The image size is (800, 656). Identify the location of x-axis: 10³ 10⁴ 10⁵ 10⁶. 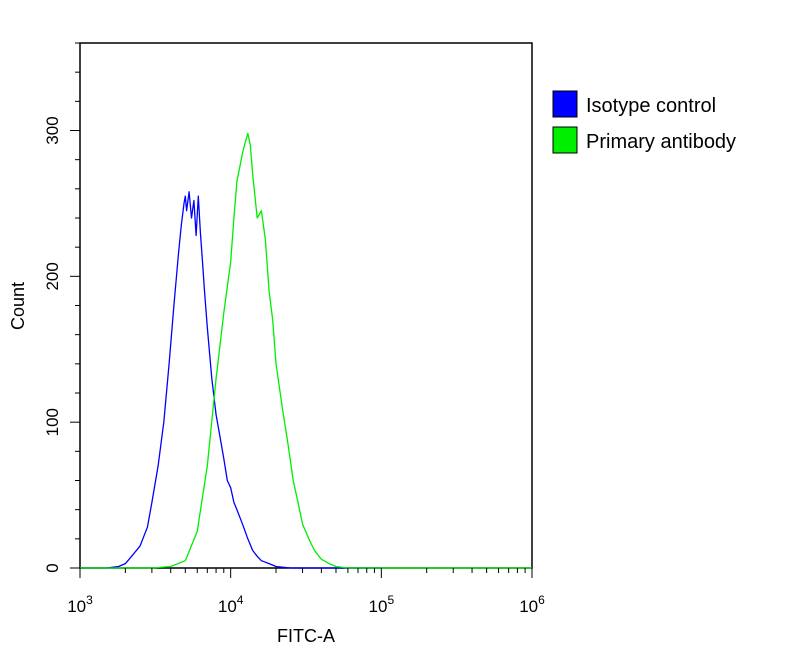
(306, 592).